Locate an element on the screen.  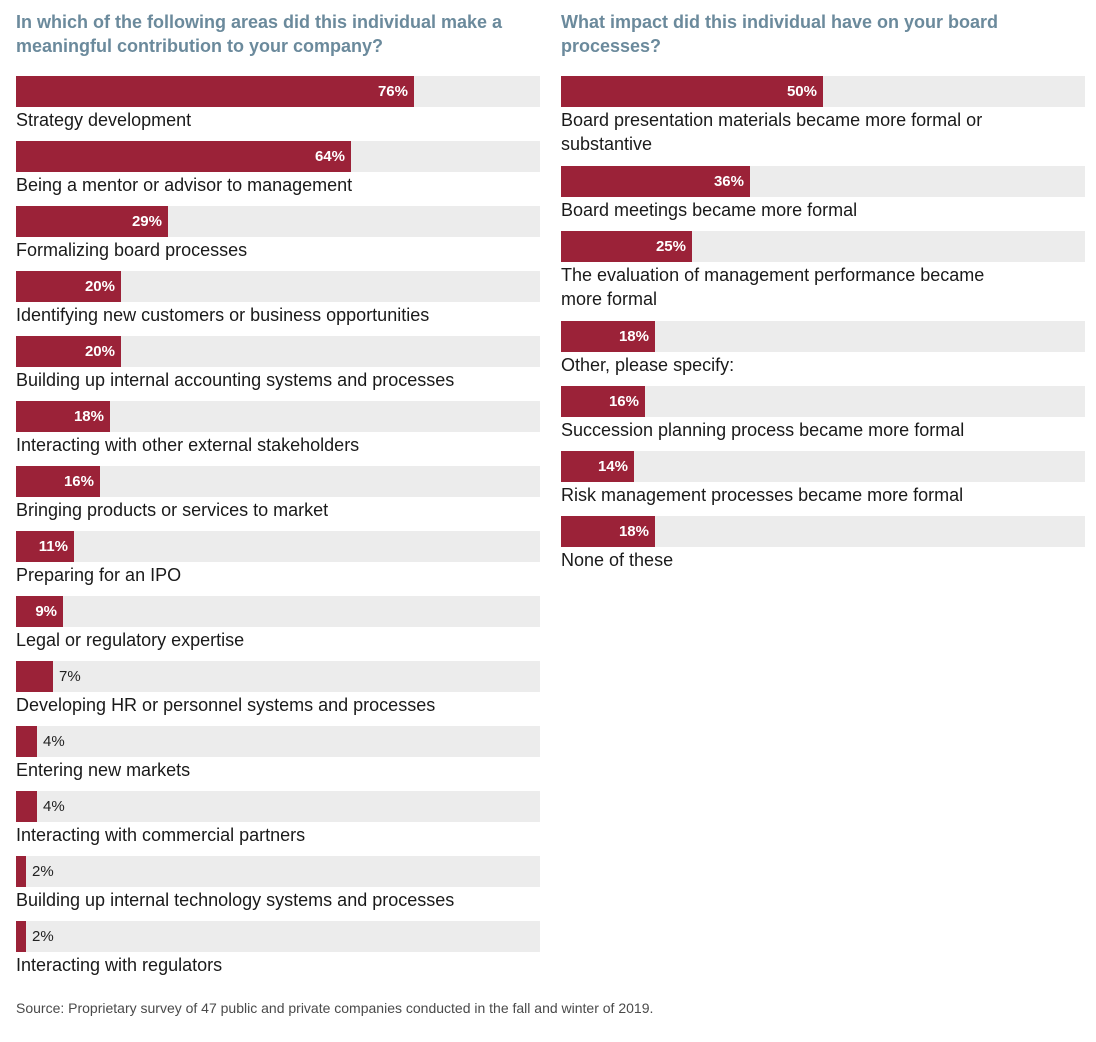
bar-value-label: 7% is located at coordinates (70, 676).